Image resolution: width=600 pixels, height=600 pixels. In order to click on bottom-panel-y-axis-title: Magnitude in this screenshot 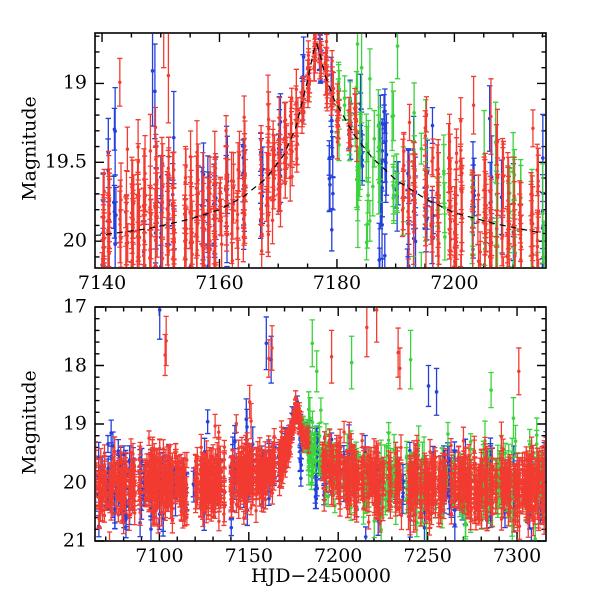, I will do `click(29, 422)`.